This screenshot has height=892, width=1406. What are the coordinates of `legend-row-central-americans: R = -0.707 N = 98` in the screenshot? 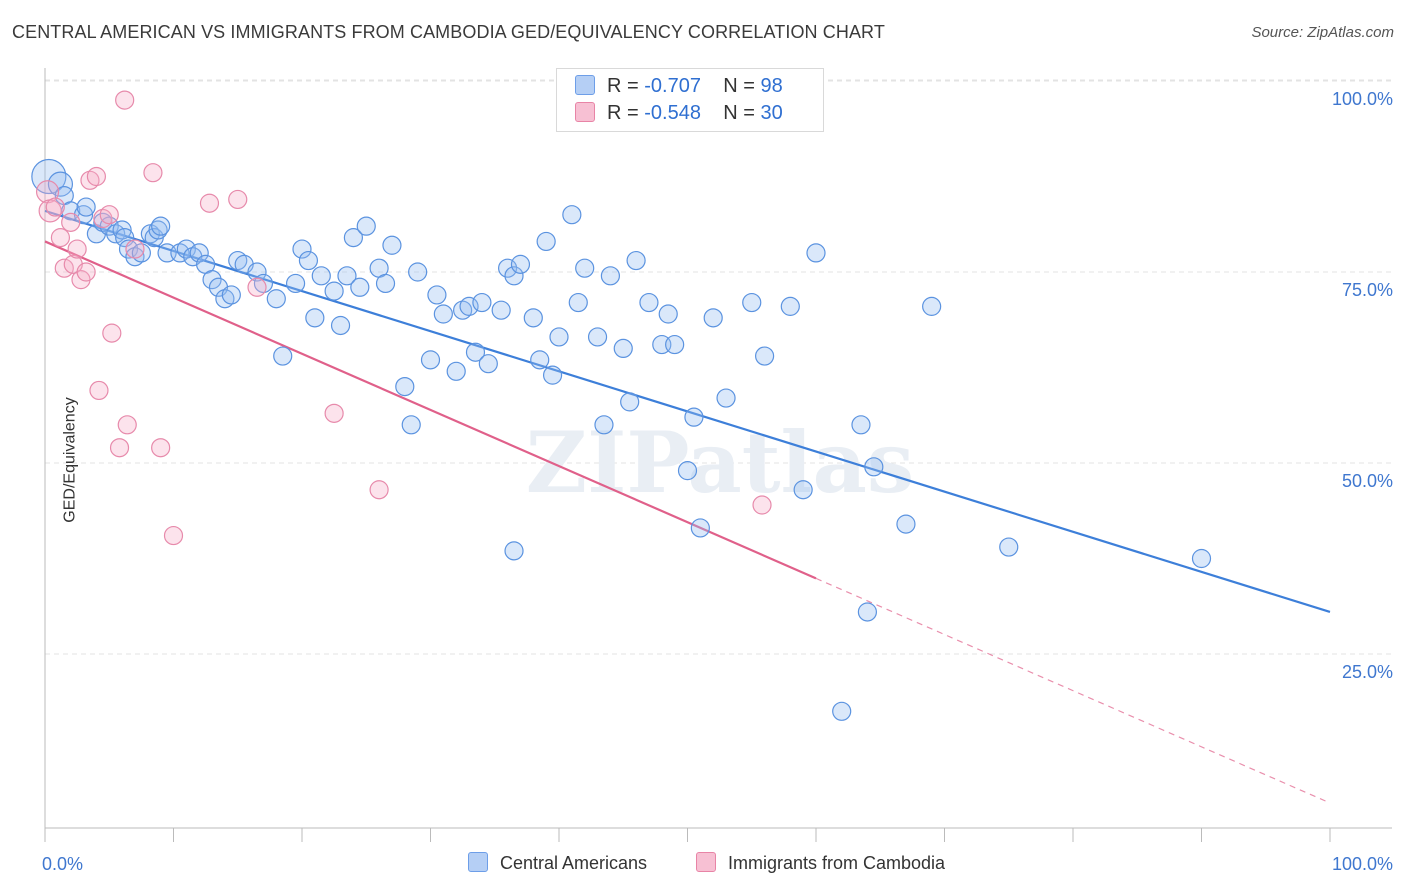 It's located at (679, 86).